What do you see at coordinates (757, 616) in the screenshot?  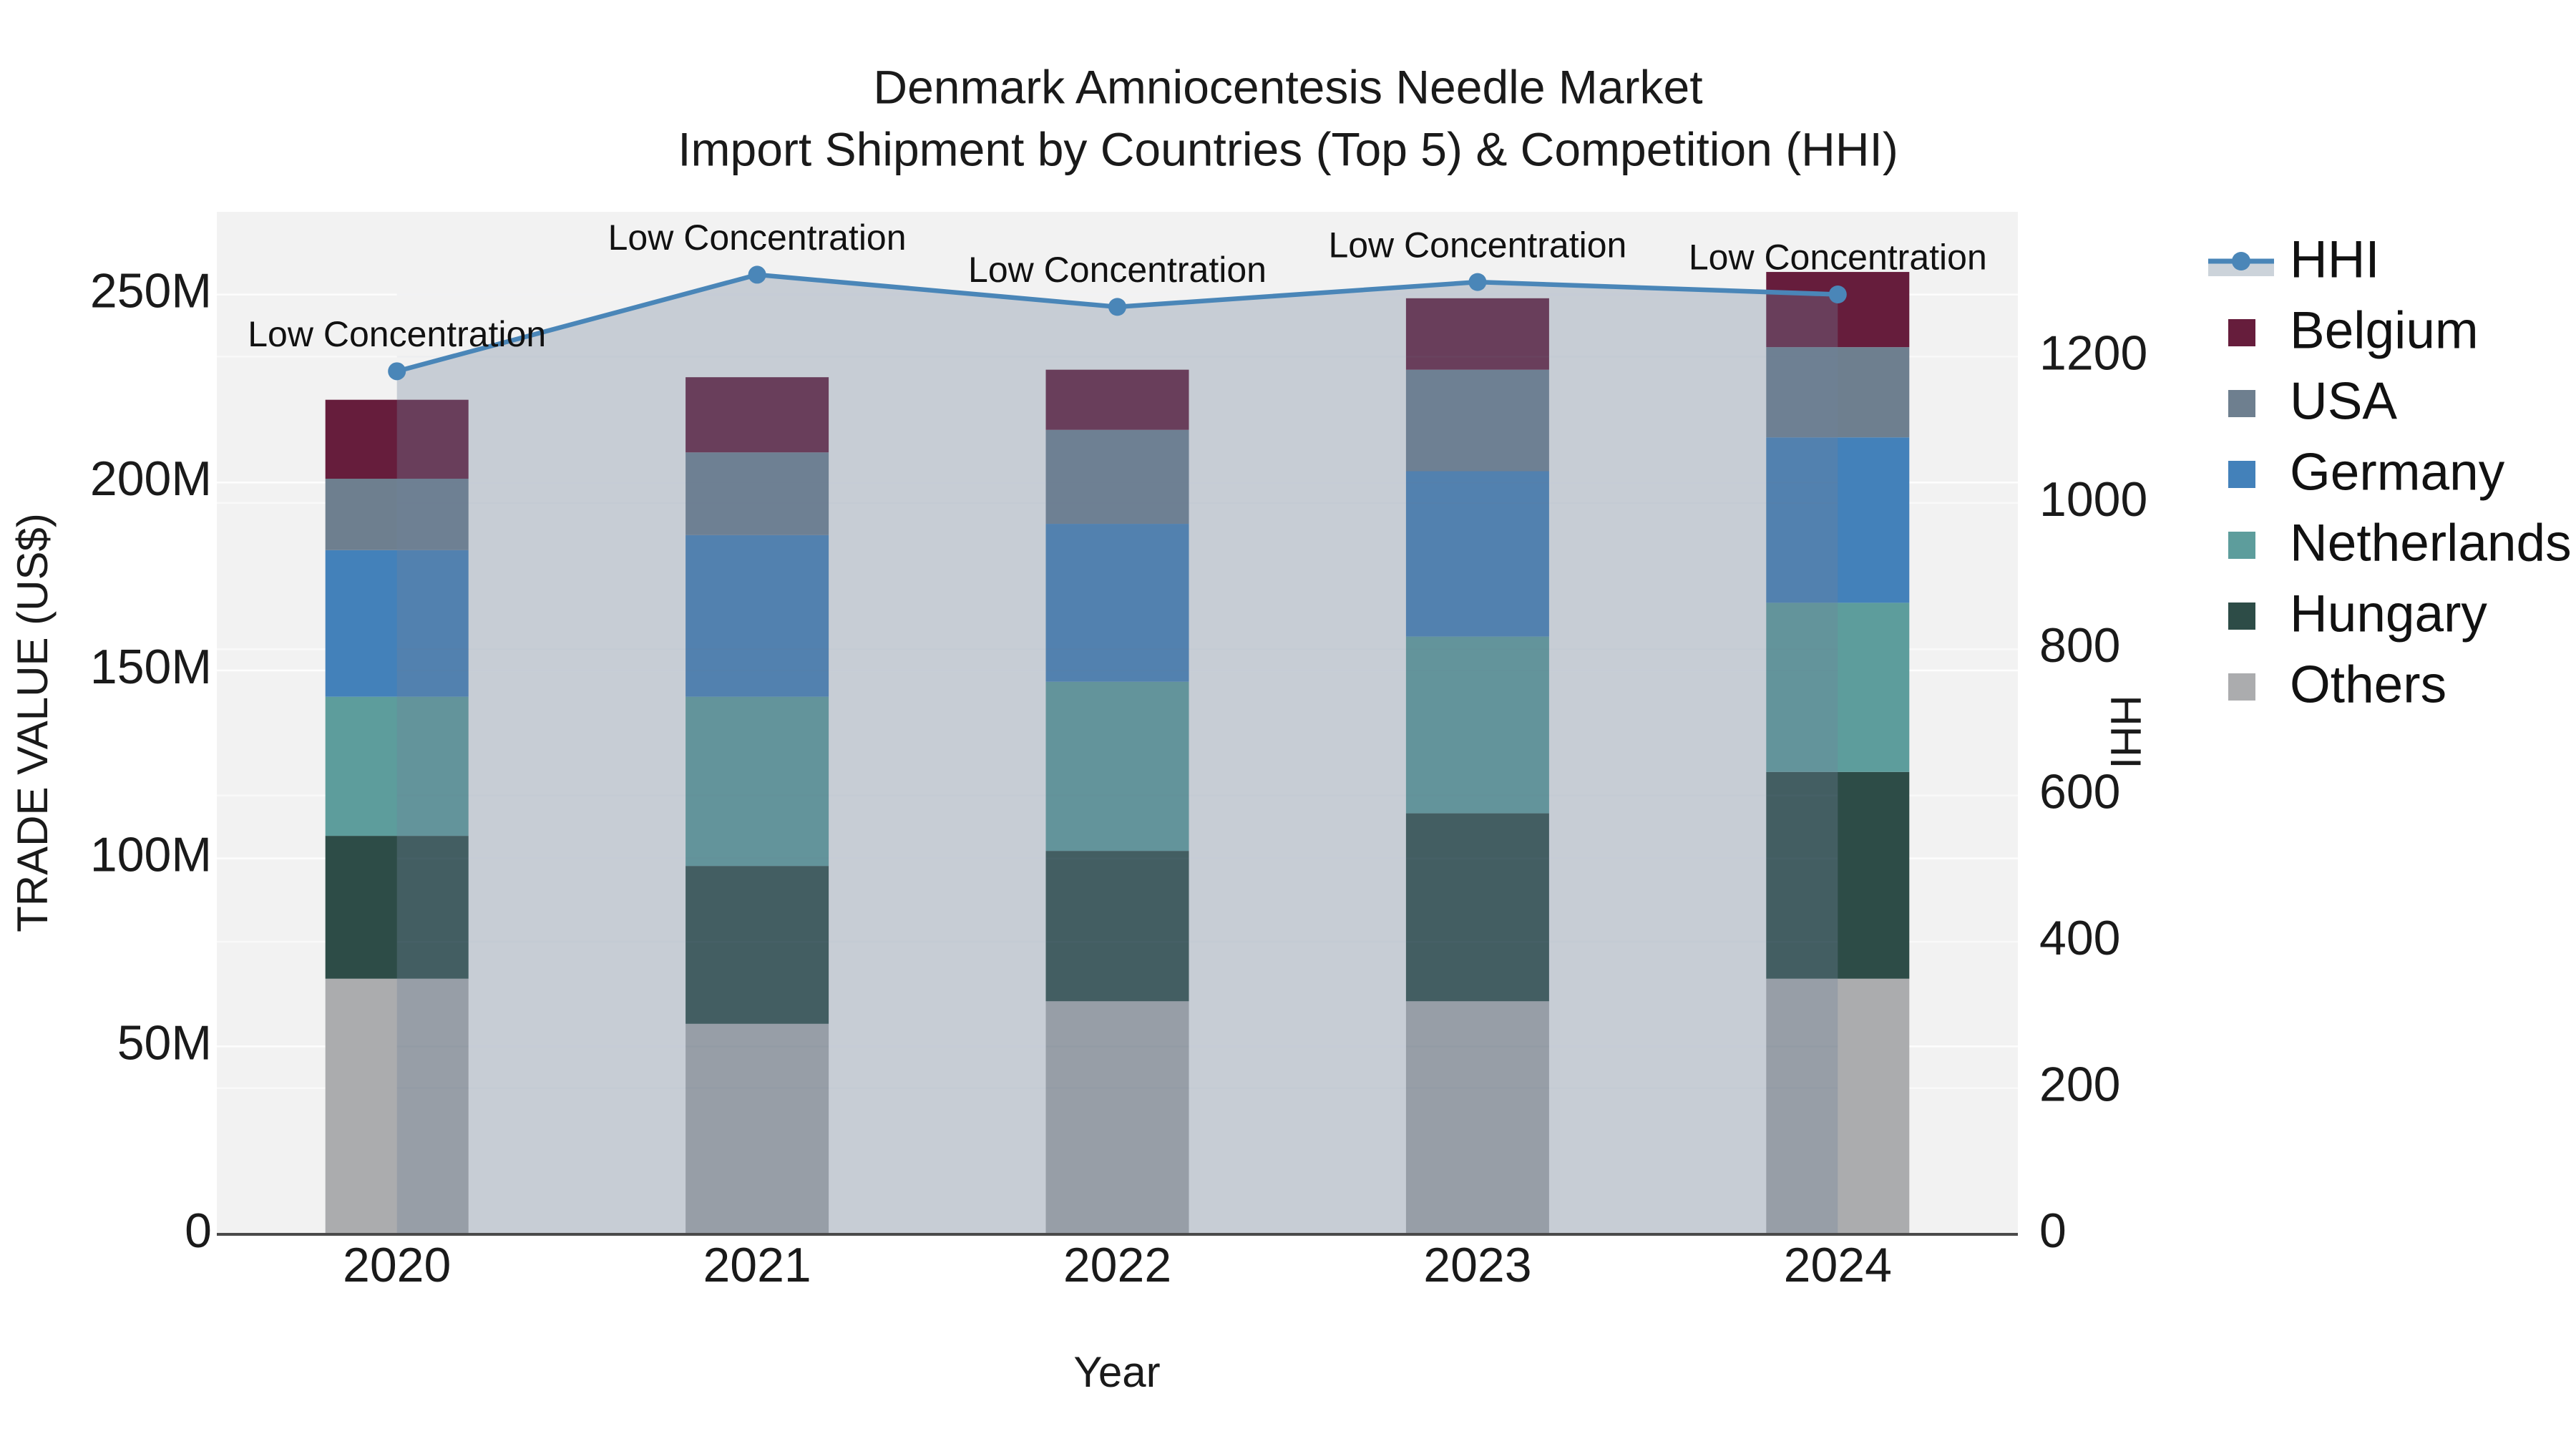 I see `bar-segment-germany-2021` at bounding box center [757, 616].